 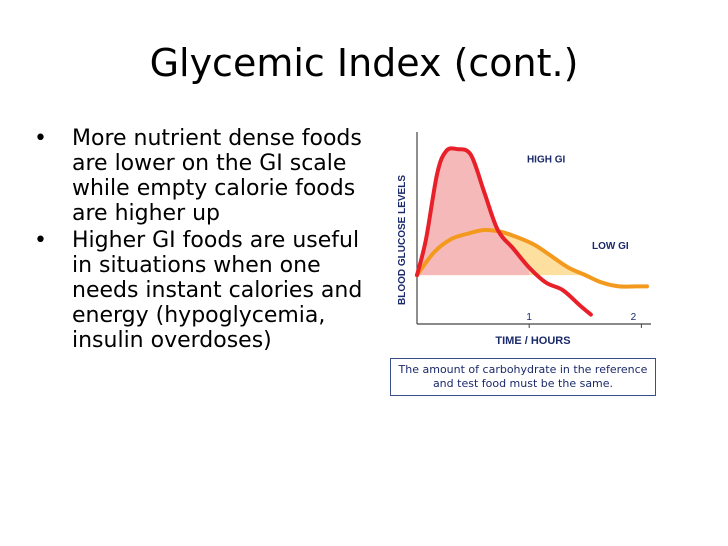 What do you see at coordinates (529, 317) in the screenshot?
I see `x-tick-label: 1` at bounding box center [529, 317].